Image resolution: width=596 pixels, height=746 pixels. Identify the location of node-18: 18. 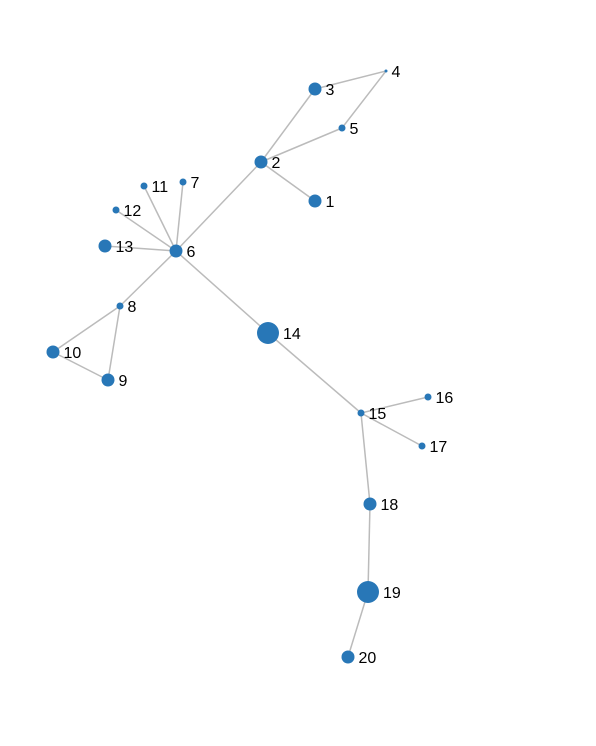
(381, 505).